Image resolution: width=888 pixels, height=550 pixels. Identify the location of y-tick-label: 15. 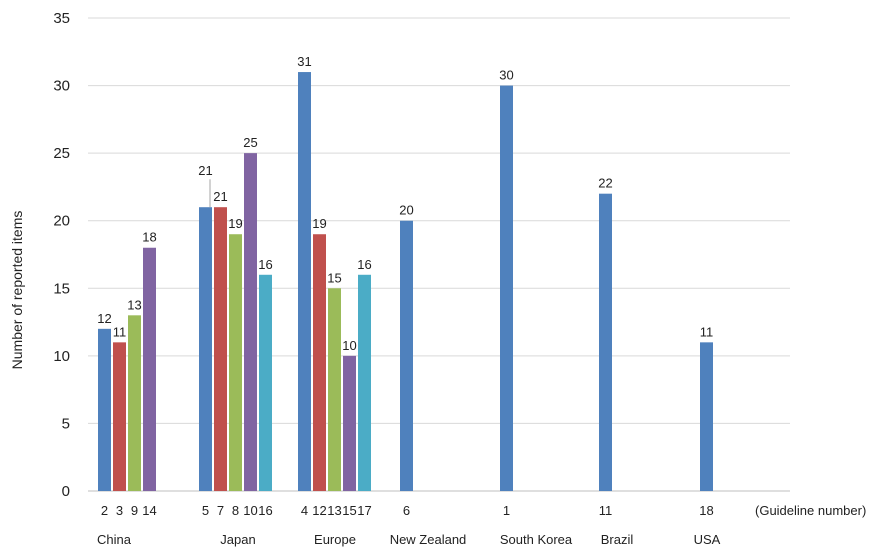
(61, 288).